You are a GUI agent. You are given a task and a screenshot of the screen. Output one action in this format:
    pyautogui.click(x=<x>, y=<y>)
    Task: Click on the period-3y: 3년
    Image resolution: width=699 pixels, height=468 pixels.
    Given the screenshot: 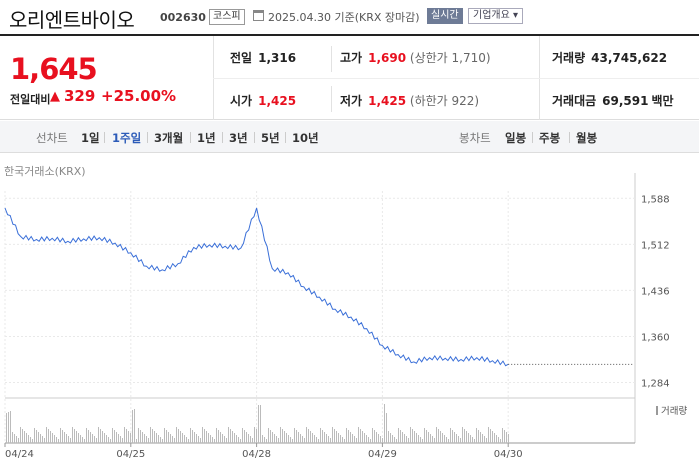 What is the action you would take?
    pyautogui.click(x=238, y=138)
    